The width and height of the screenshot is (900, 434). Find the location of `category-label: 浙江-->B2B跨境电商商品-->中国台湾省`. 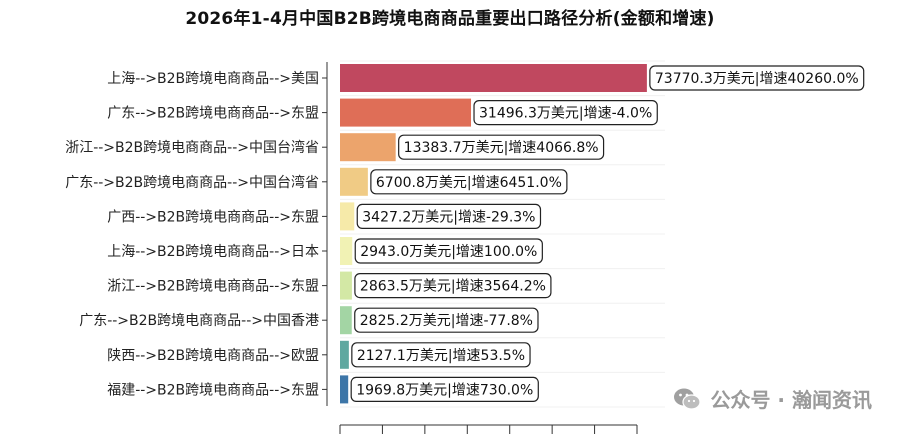

category-label: 浙江-->B2B跨境电商商品-->中国台湾省 is located at coordinates (192, 147).